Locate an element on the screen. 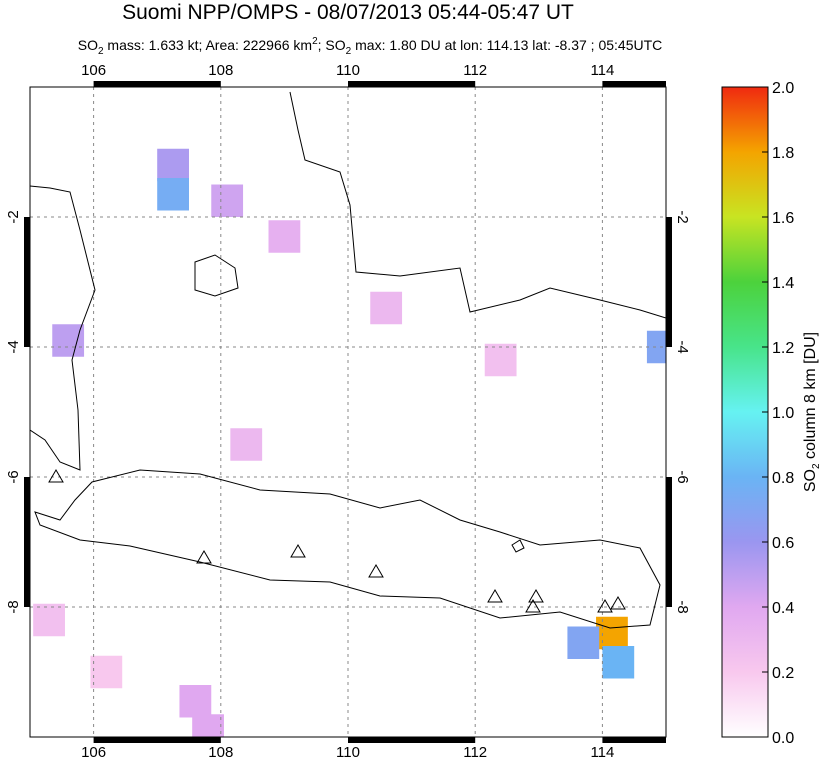 The height and width of the screenshot is (764, 823). colorbar-tick-label: 1.0 is located at coordinates (783, 413).